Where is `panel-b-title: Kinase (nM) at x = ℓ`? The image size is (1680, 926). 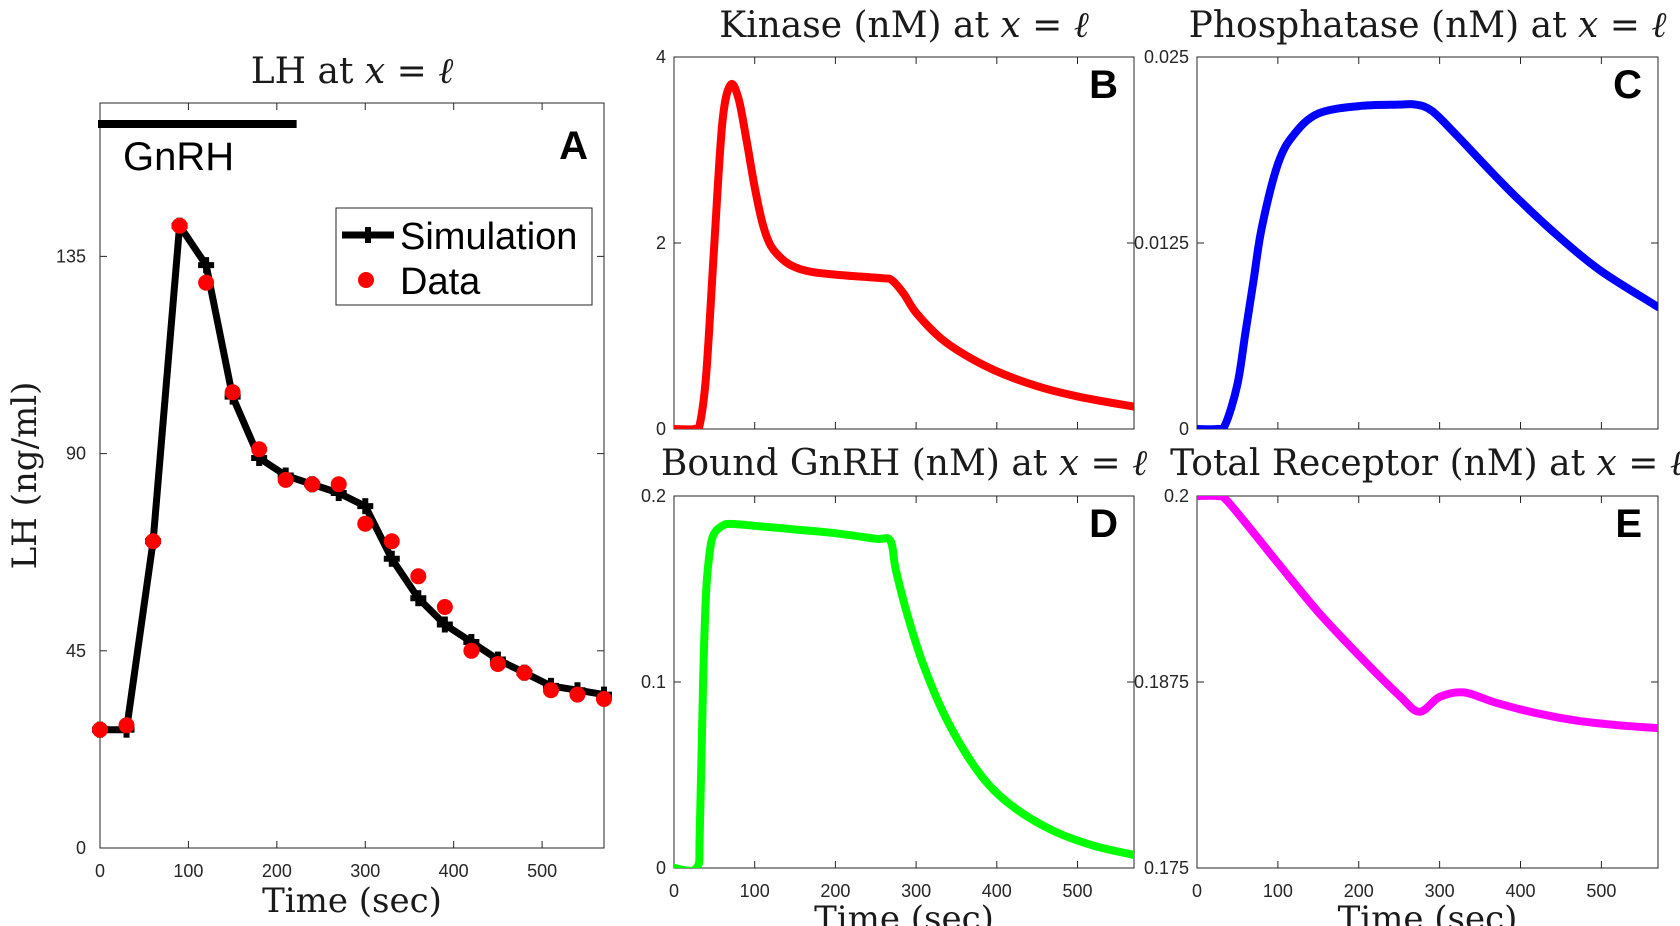 panel-b-title: Kinase (nM) at x = ℓ is located at coordinates (904, 25).